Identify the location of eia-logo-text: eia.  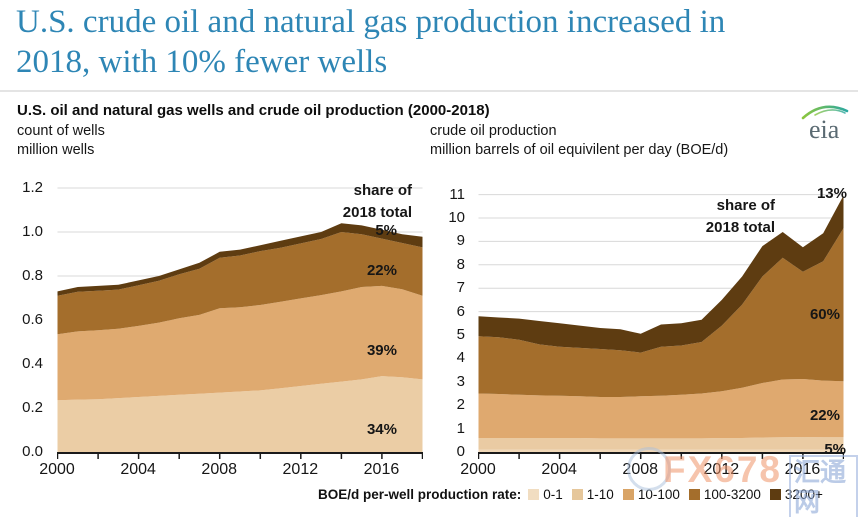
(824, 129).